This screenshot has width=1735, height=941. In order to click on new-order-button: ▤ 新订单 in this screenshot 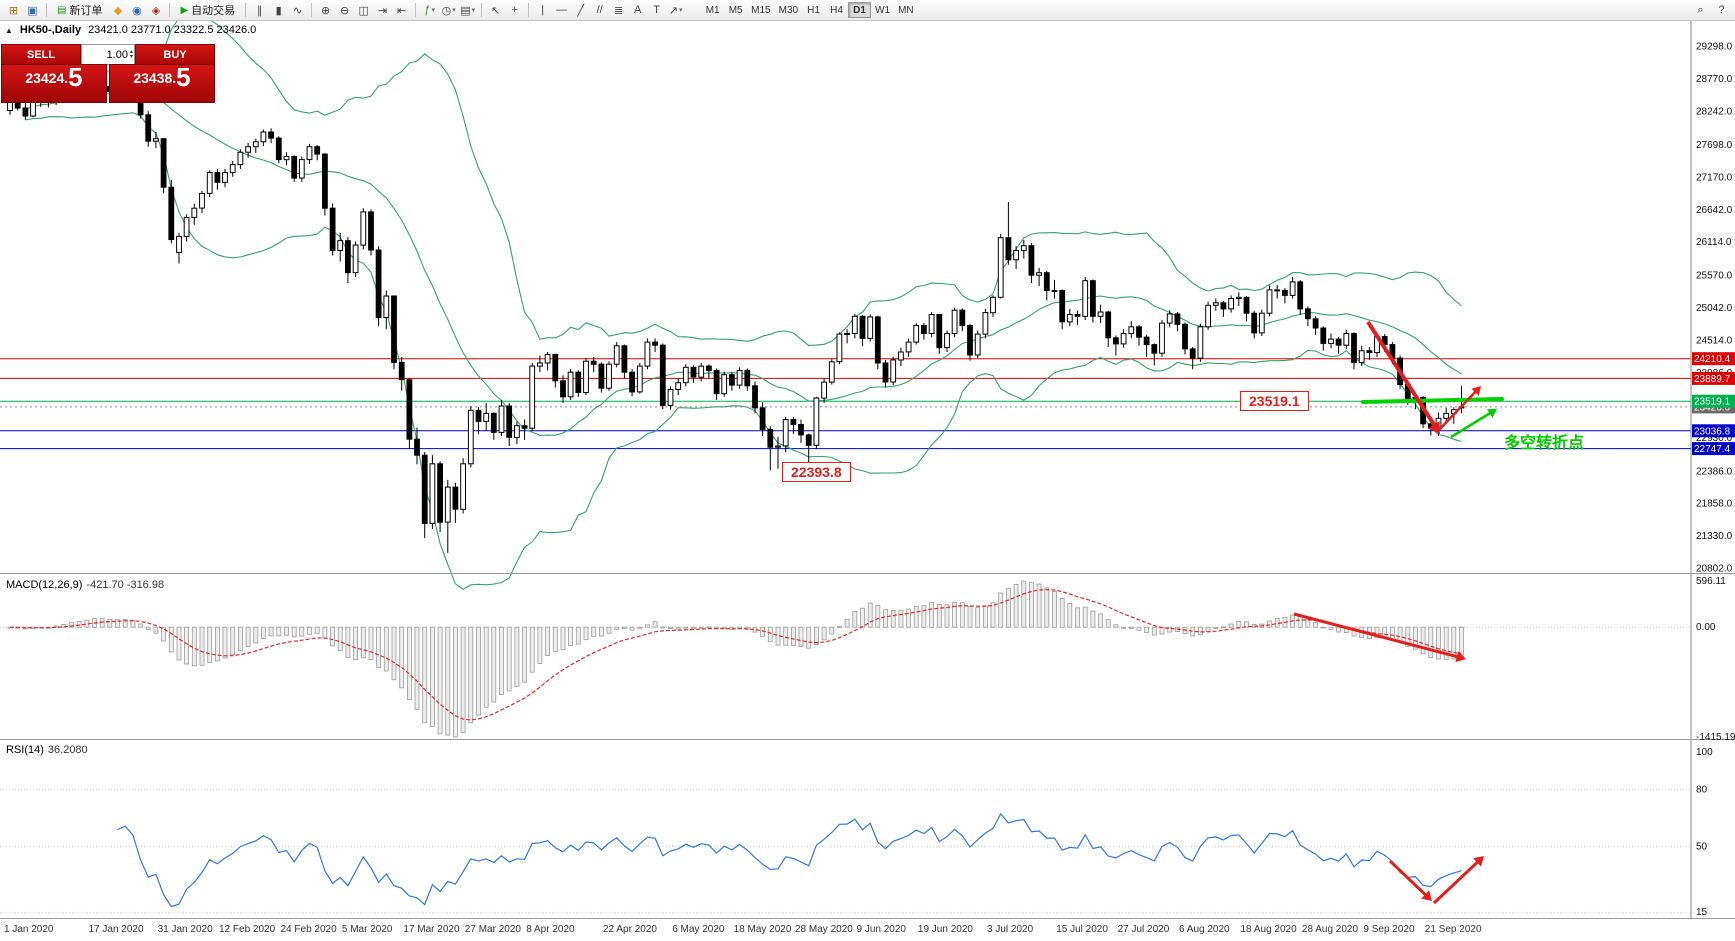, I will do `click(79, 10)`.